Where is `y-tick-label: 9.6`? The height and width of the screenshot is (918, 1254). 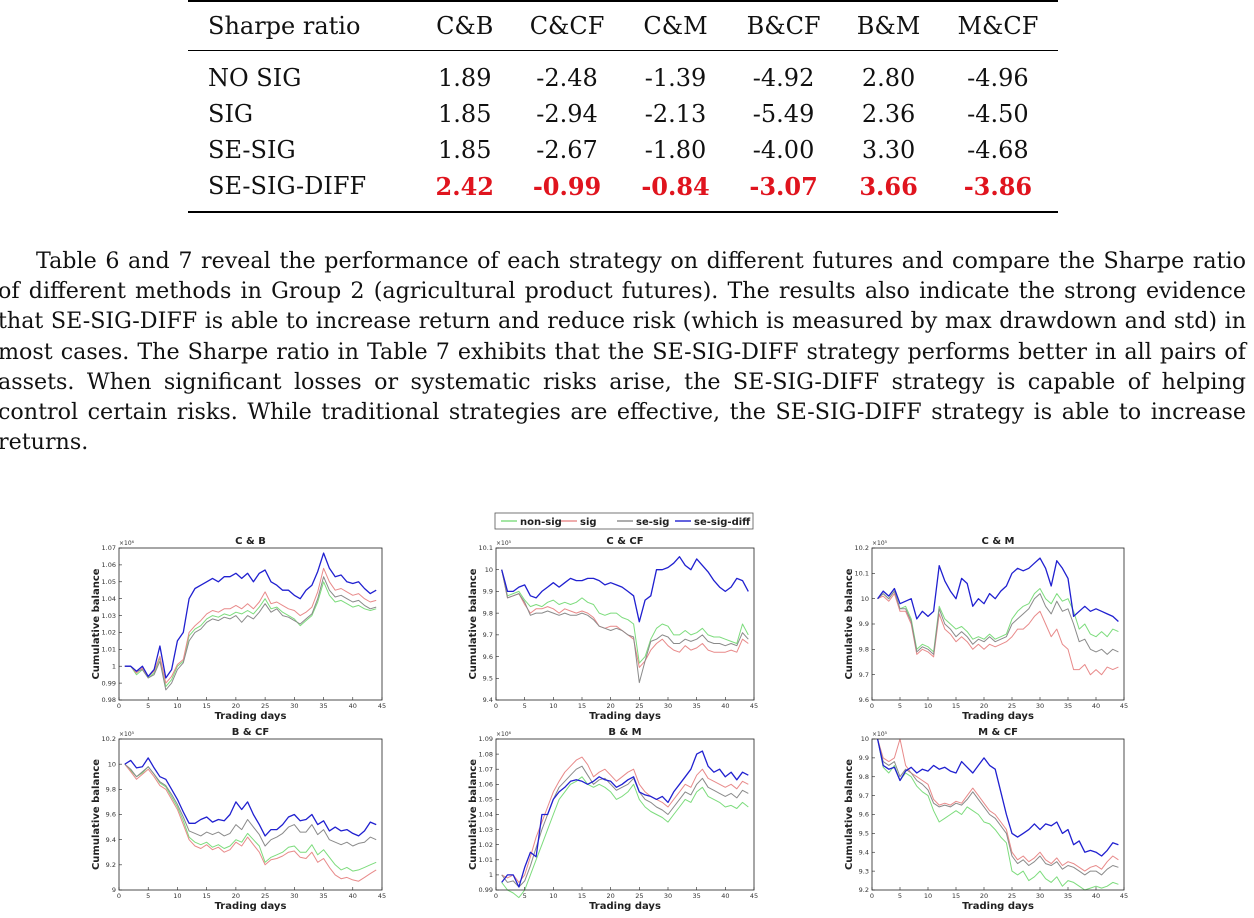
y-tick-label: 9.6 is located at coordinates (488, 657).